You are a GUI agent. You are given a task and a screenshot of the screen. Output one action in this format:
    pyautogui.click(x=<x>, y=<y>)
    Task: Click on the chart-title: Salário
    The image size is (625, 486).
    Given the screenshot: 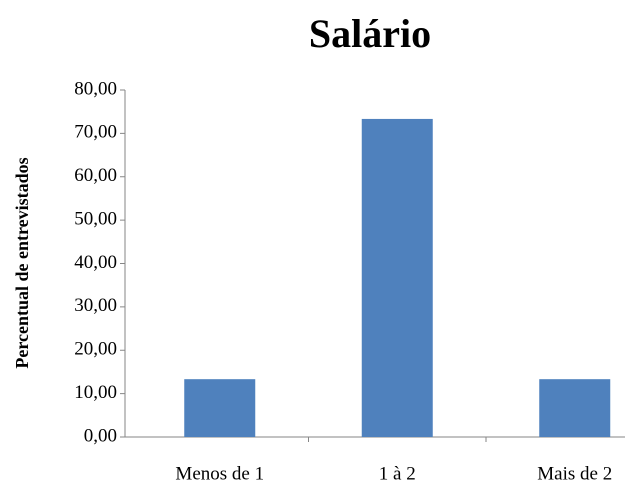 What is the action you would take?
    pyautogui.click(x=370, y=33)
    